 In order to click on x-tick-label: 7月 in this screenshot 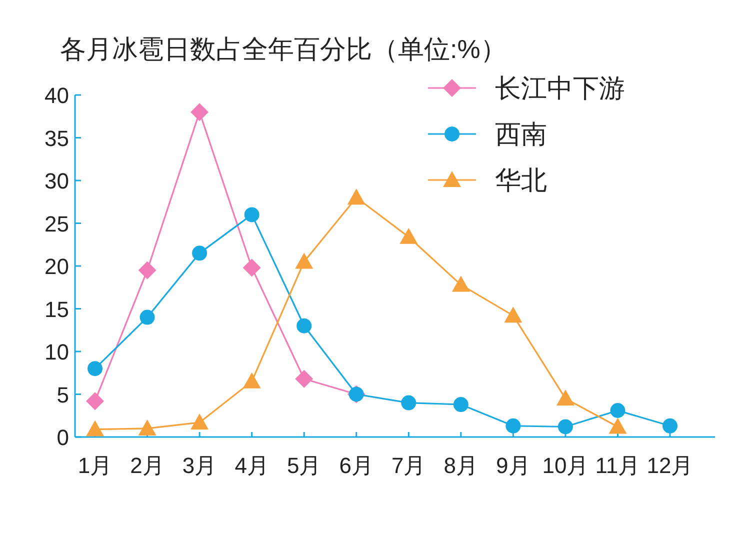, I will do `click(409, 465)`.